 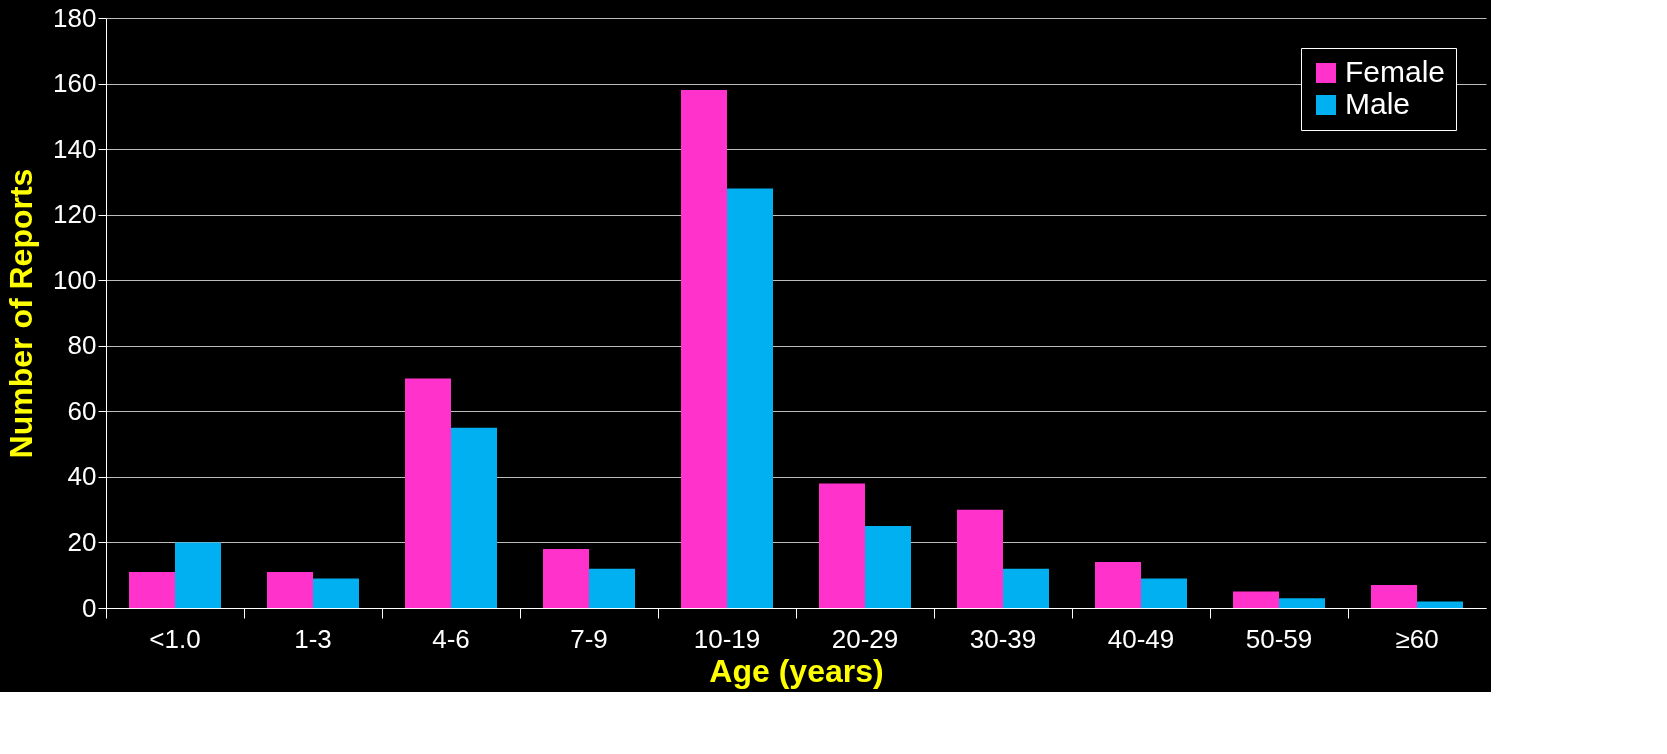 I want to click on x-tick-label: 1-3, so click(x=313, y=638).